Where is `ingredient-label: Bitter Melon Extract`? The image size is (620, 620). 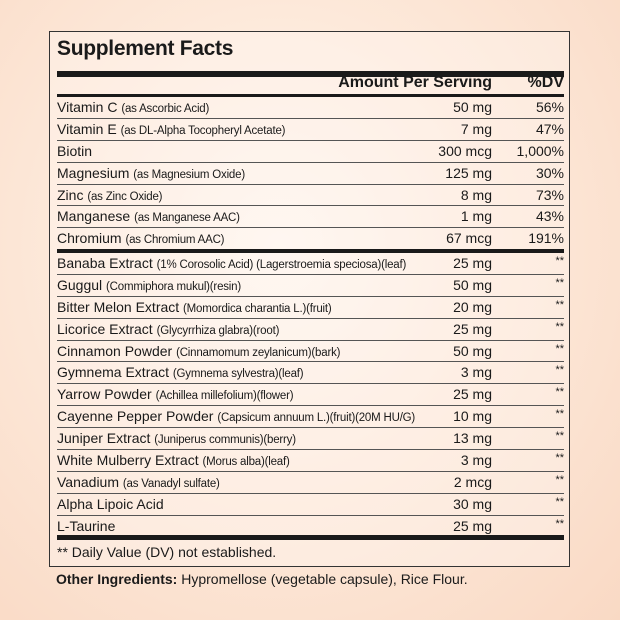 ingredient-label: Bitter Melon Extract is located at coordinates (118, 306).